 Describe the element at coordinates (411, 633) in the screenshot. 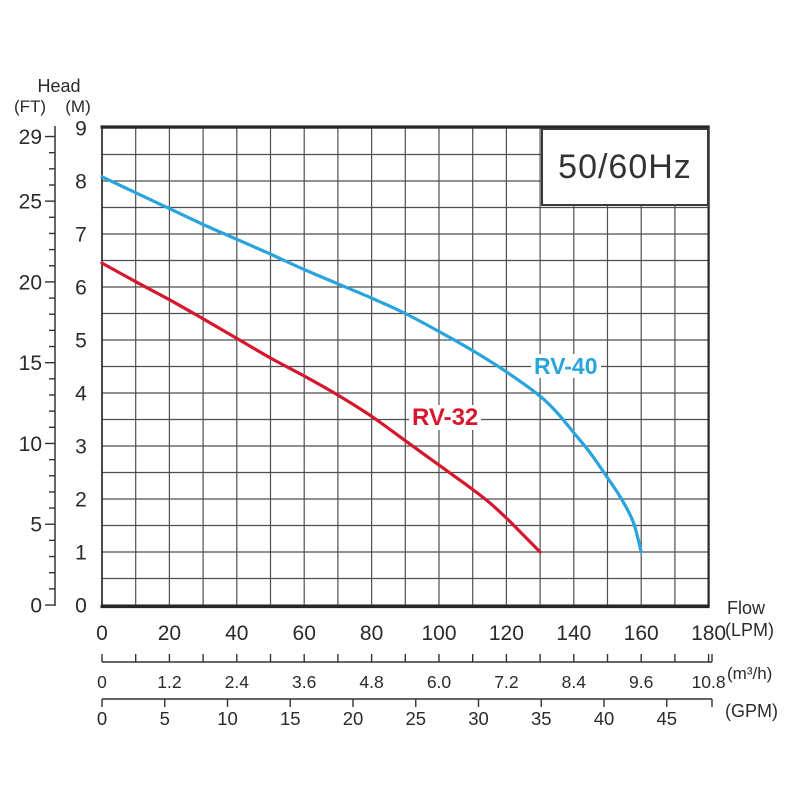

I see `lpm-tick-labels: 0 20 40 60 80 100 120 140 160 180` at that location.